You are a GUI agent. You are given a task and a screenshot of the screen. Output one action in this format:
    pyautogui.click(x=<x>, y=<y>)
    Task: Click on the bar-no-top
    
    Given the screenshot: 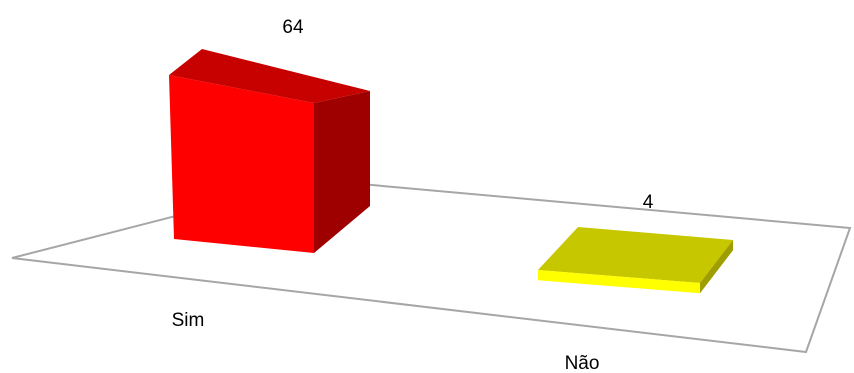 What is the action you would take?
    pyautogui.click(x=635, y=255)
    